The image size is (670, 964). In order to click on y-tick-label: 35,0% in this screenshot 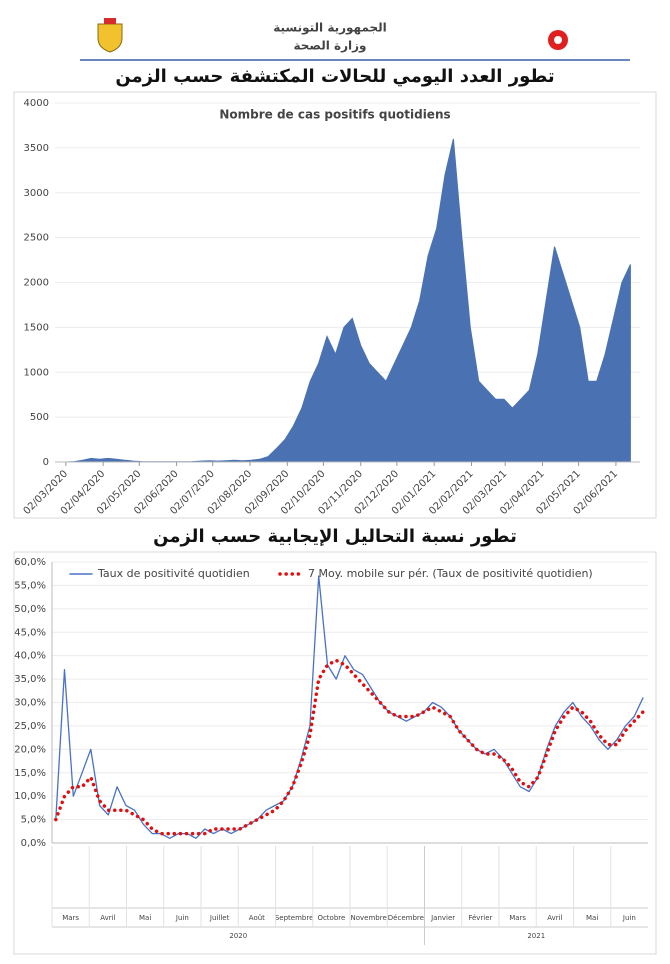, I will do `click(30, 679)`.